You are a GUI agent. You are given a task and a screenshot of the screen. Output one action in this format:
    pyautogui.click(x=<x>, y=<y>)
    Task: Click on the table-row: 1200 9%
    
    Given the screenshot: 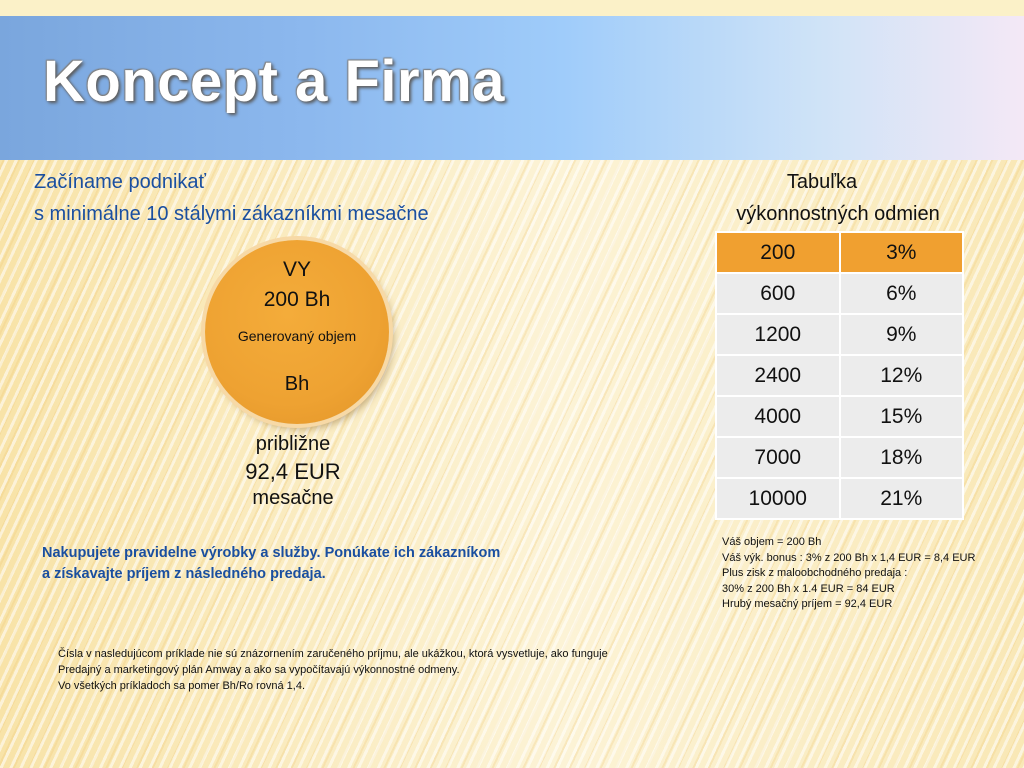 What is the action you would take?
    pyautogui.click(x=839, y=334)
    